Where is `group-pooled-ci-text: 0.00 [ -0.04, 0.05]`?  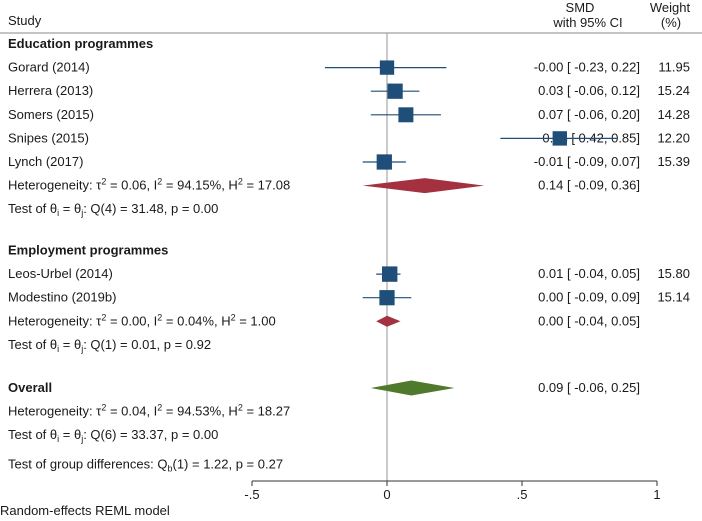
group-pooled-ci-text: 0.00 [ -0.04, 0.05] is located at coordinates (589, 320).